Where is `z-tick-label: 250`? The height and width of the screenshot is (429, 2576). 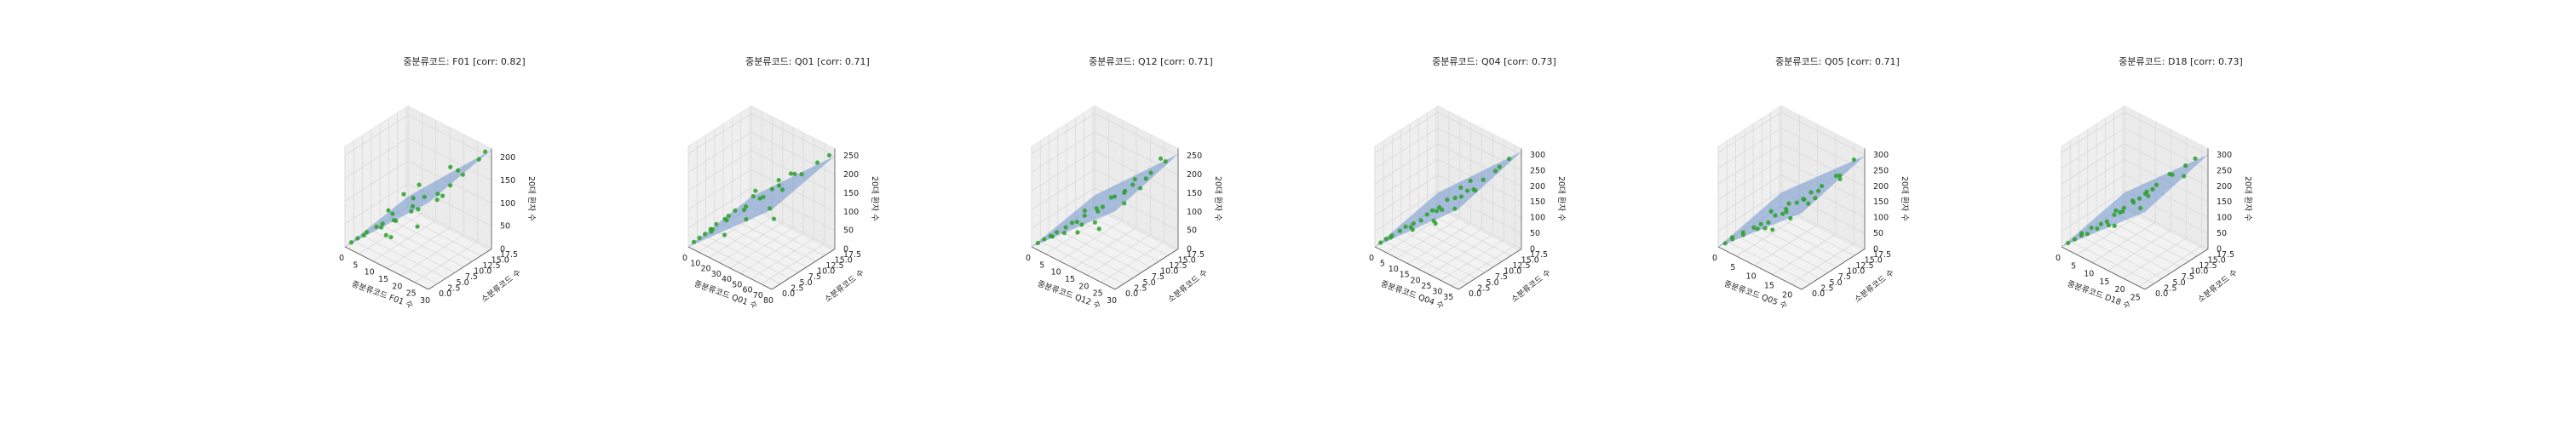 z-tick-label: 250 is located at coordinates (1881, 170).